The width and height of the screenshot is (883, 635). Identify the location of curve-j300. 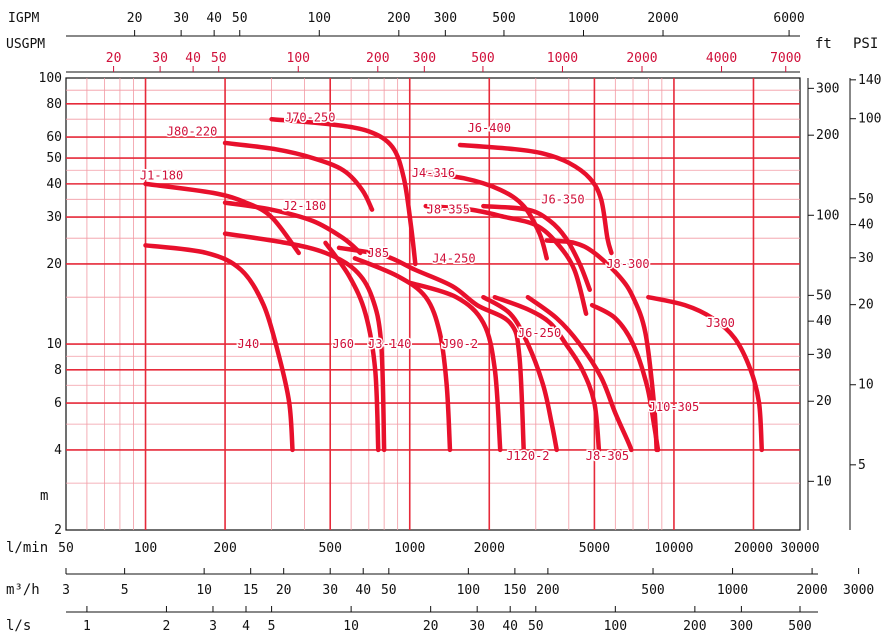
(705, 373).